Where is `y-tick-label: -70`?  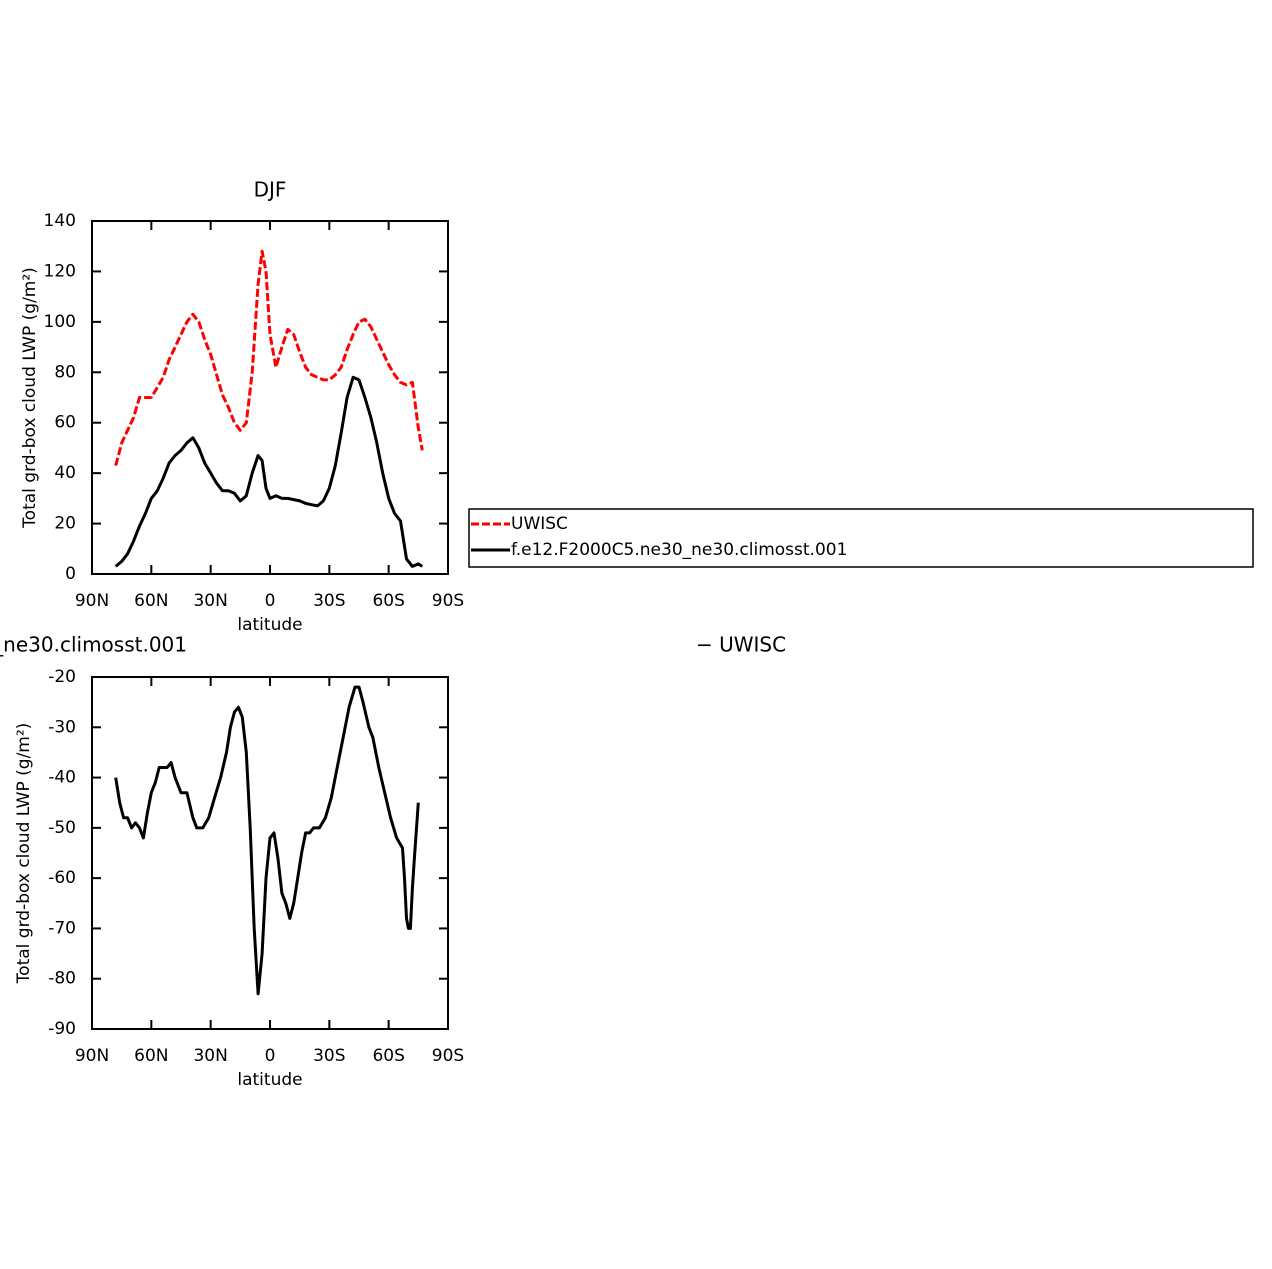 y-tick-label: -70 is located at coordinates (62, 928).